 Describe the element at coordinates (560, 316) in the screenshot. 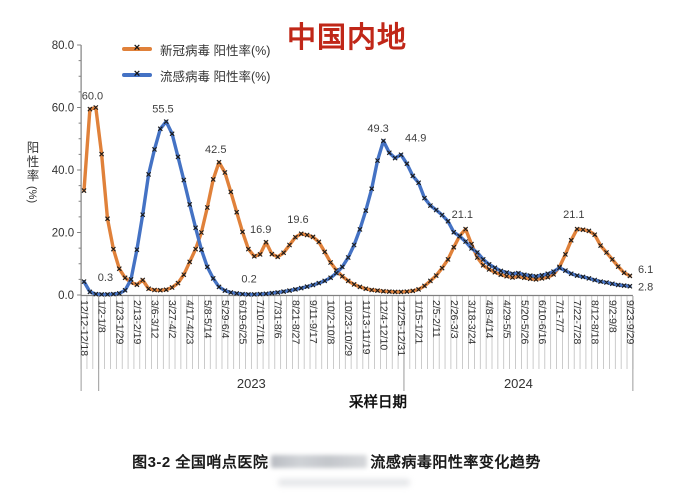

I see `x-tick-label: 7/1-7/7` at that location.